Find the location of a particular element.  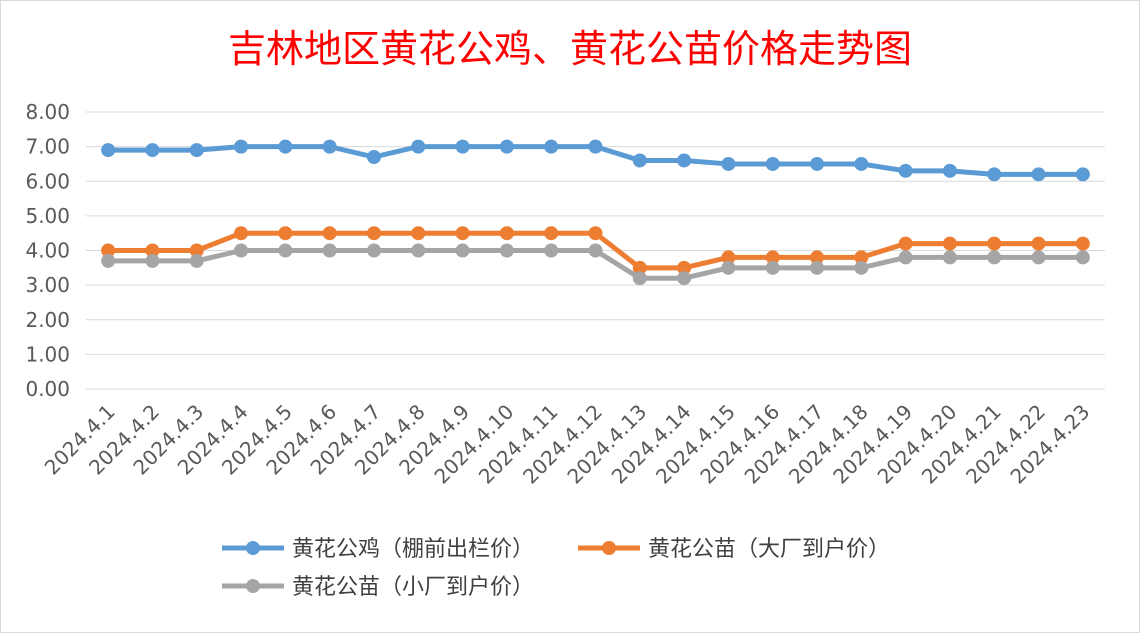

chart-title: 吉林地区黄花公鸡、黄花公苗价格走势图 is located at coordinates (570, 49).